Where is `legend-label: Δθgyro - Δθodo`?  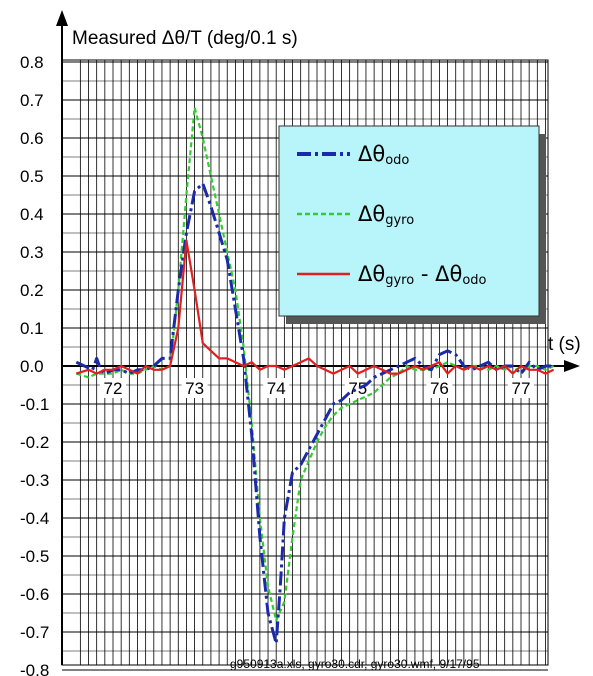
legend-label: Δθgyro - Δθodo is located at coordinates (422, 275).